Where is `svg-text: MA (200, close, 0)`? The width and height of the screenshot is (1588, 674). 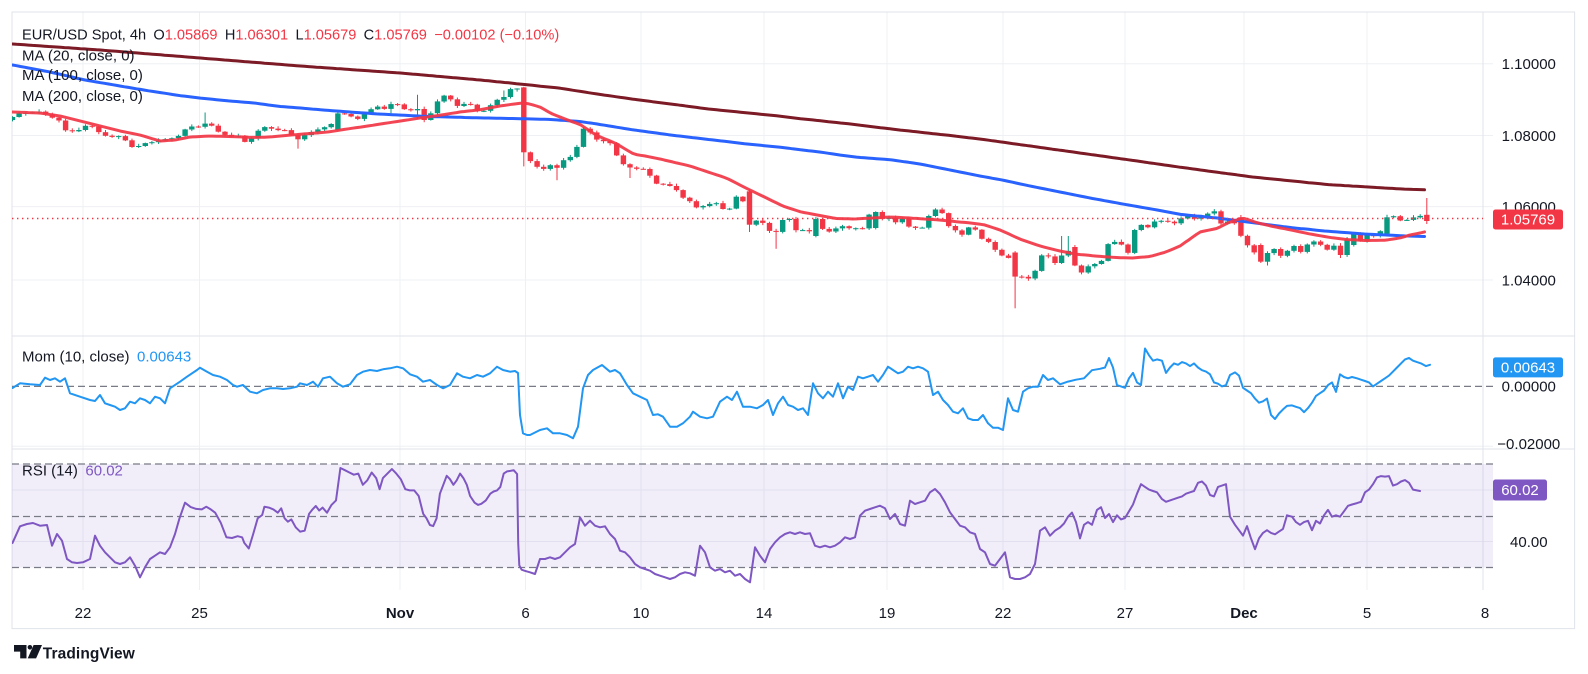
svg-text: MA (200, close, 0) is located at coordinates (82, 96).